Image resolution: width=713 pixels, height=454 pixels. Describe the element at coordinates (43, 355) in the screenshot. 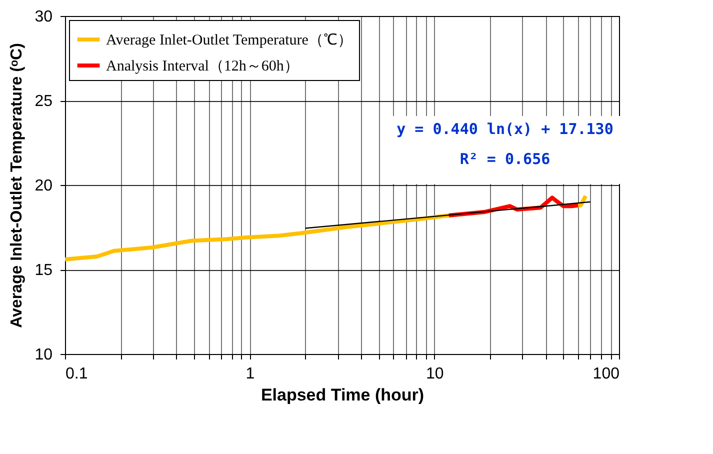

I see `y-tick-label: 10` at that location.